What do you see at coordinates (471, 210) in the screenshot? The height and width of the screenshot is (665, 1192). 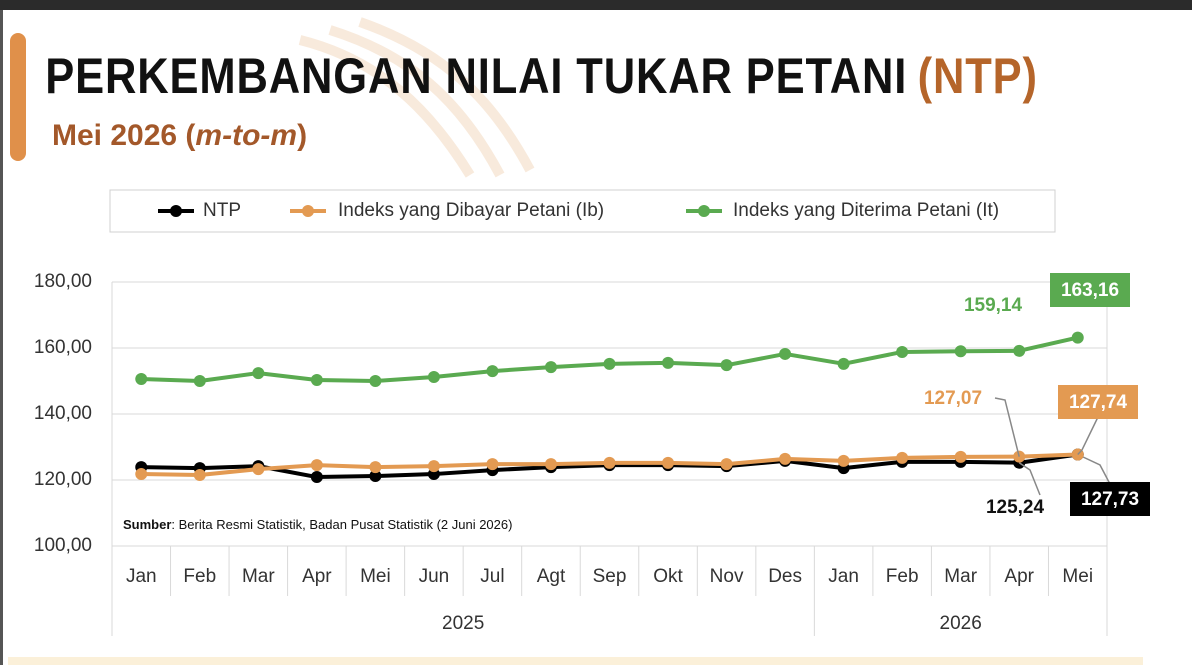 I see `legend-label: Indeks yang Dibayar Petani (Ib)` at bounding box center [471, 210].